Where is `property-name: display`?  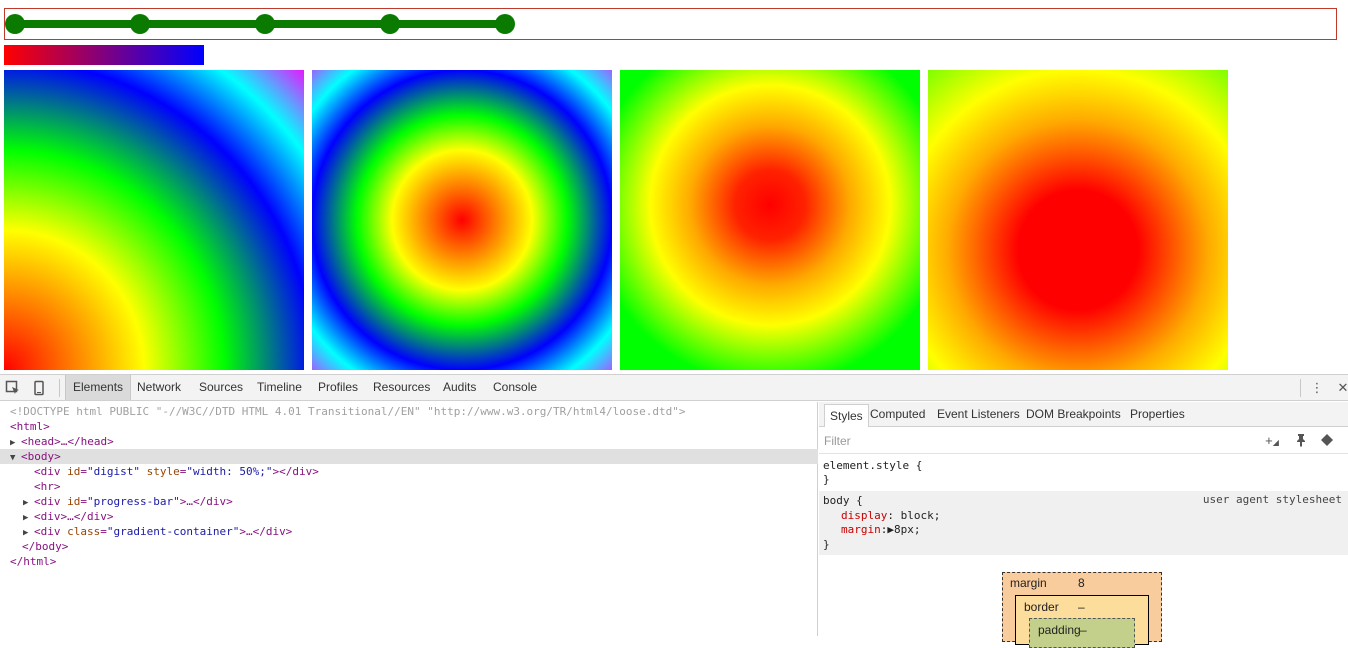 property-name: display is located at coordinates (864, 515).